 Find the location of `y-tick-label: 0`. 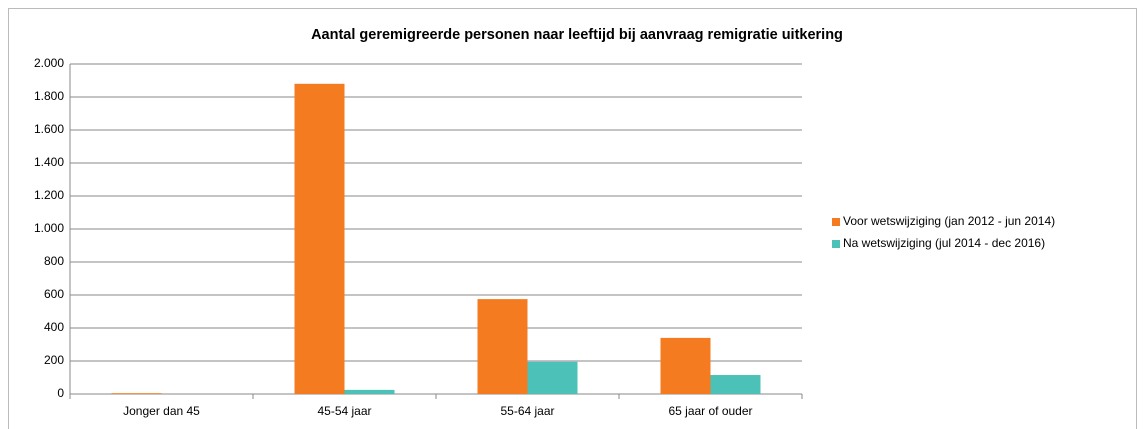

y-tick-label: 0 is located at coordinates (60, 393).